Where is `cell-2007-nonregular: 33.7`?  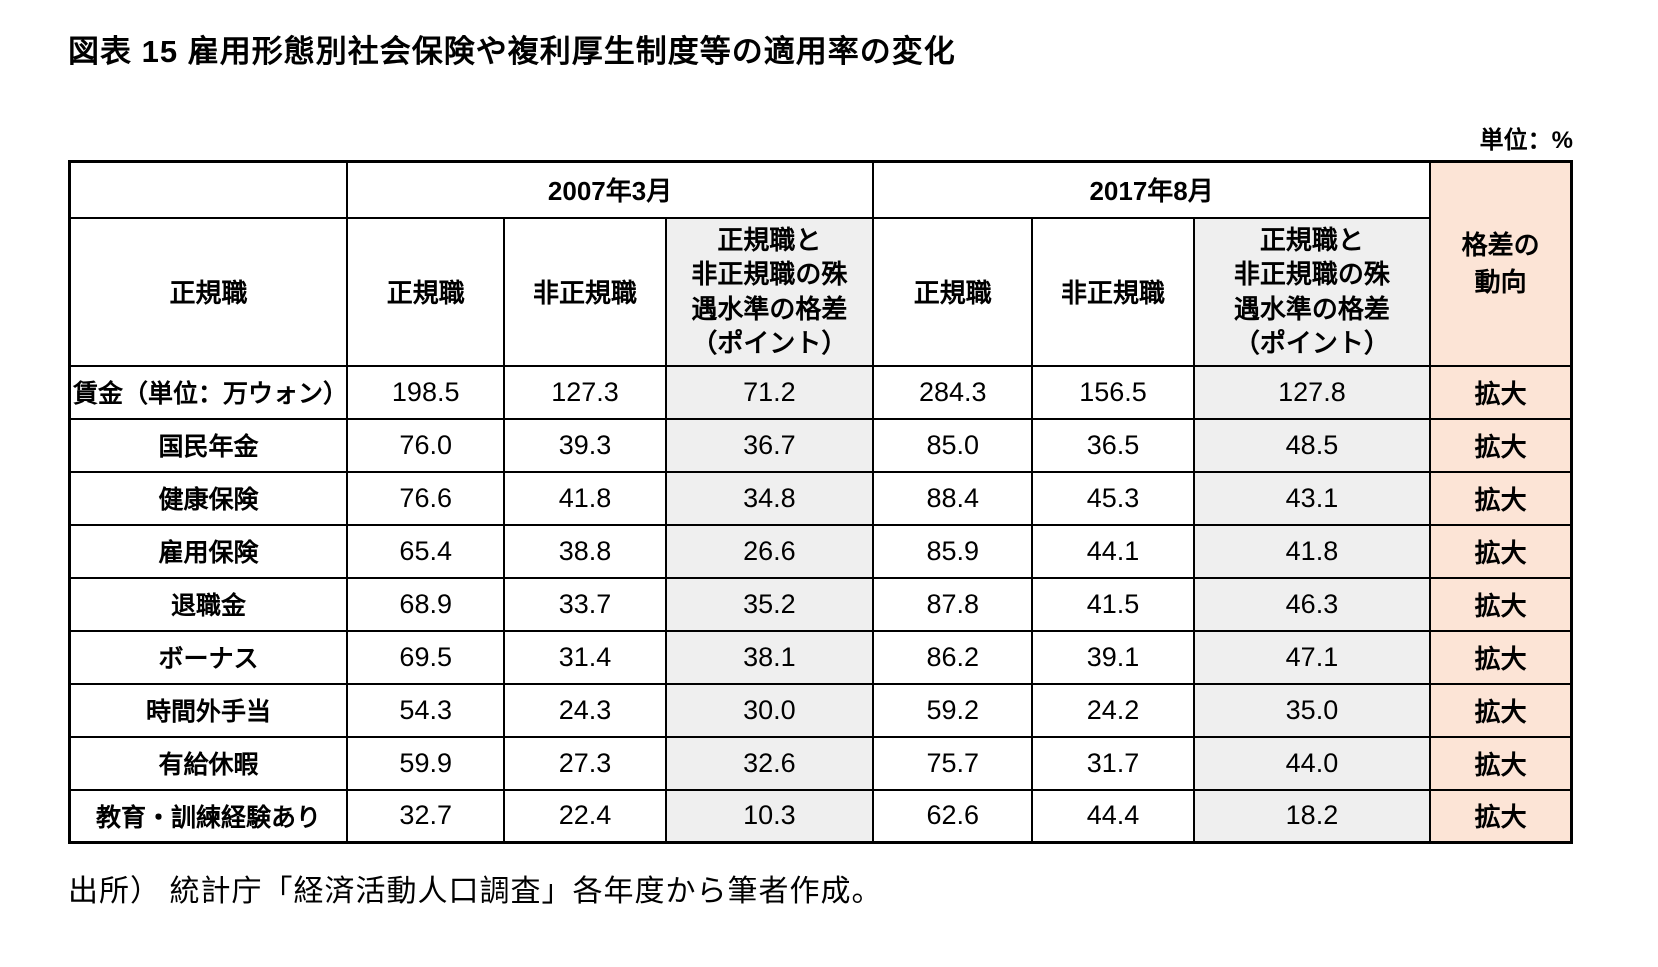
cell-2007-nonregular: 33.7 is located at coordinates (585, 604).